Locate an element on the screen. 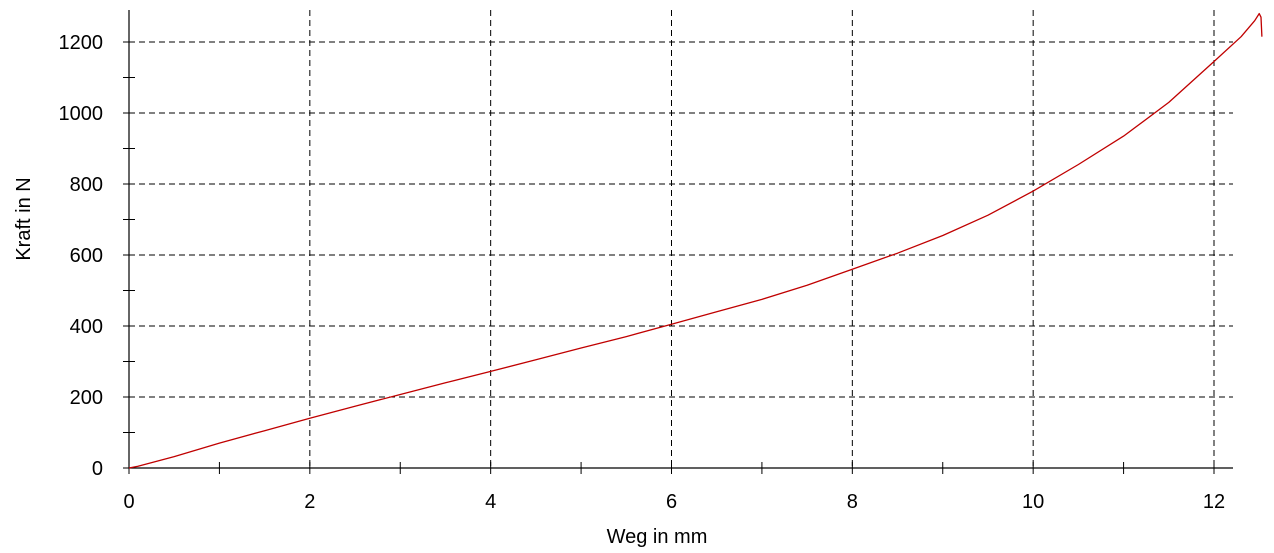 Image resolution: width=1274 pixels, height=553 pixels. y-tick-label: 0 is located at coordinates (97, 469).